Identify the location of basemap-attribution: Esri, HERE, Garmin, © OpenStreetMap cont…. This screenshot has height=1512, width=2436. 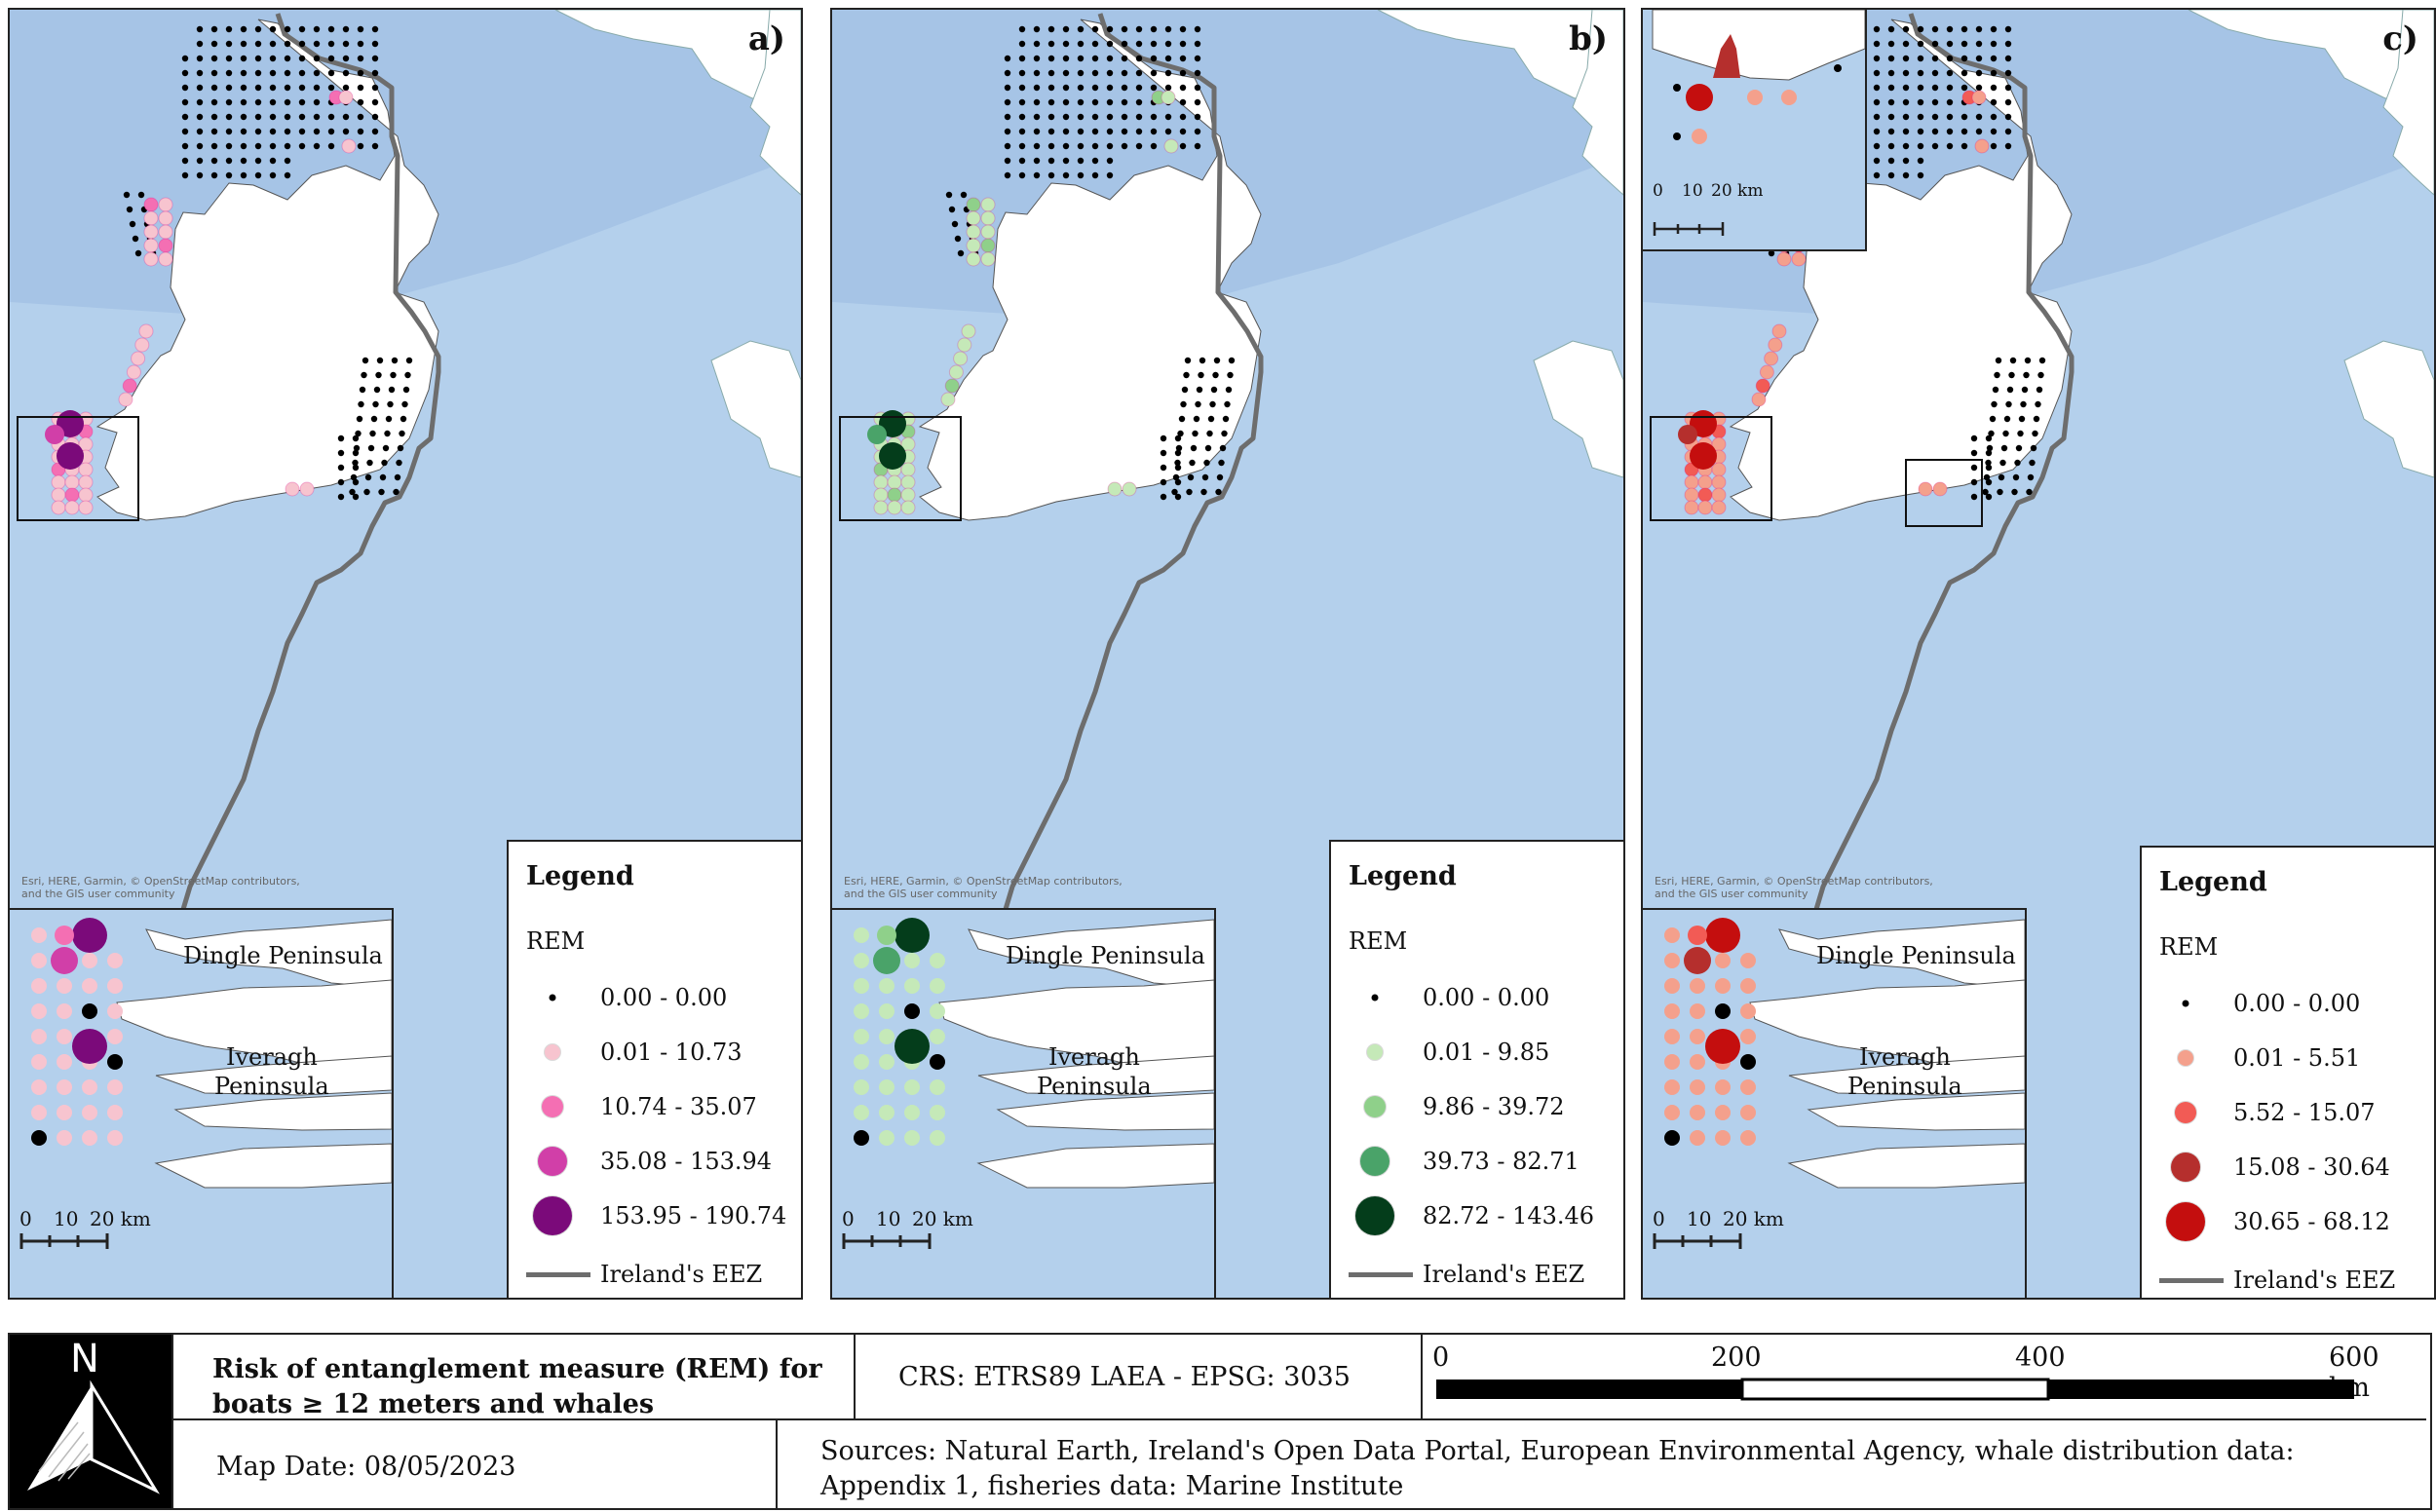
(983, 888).